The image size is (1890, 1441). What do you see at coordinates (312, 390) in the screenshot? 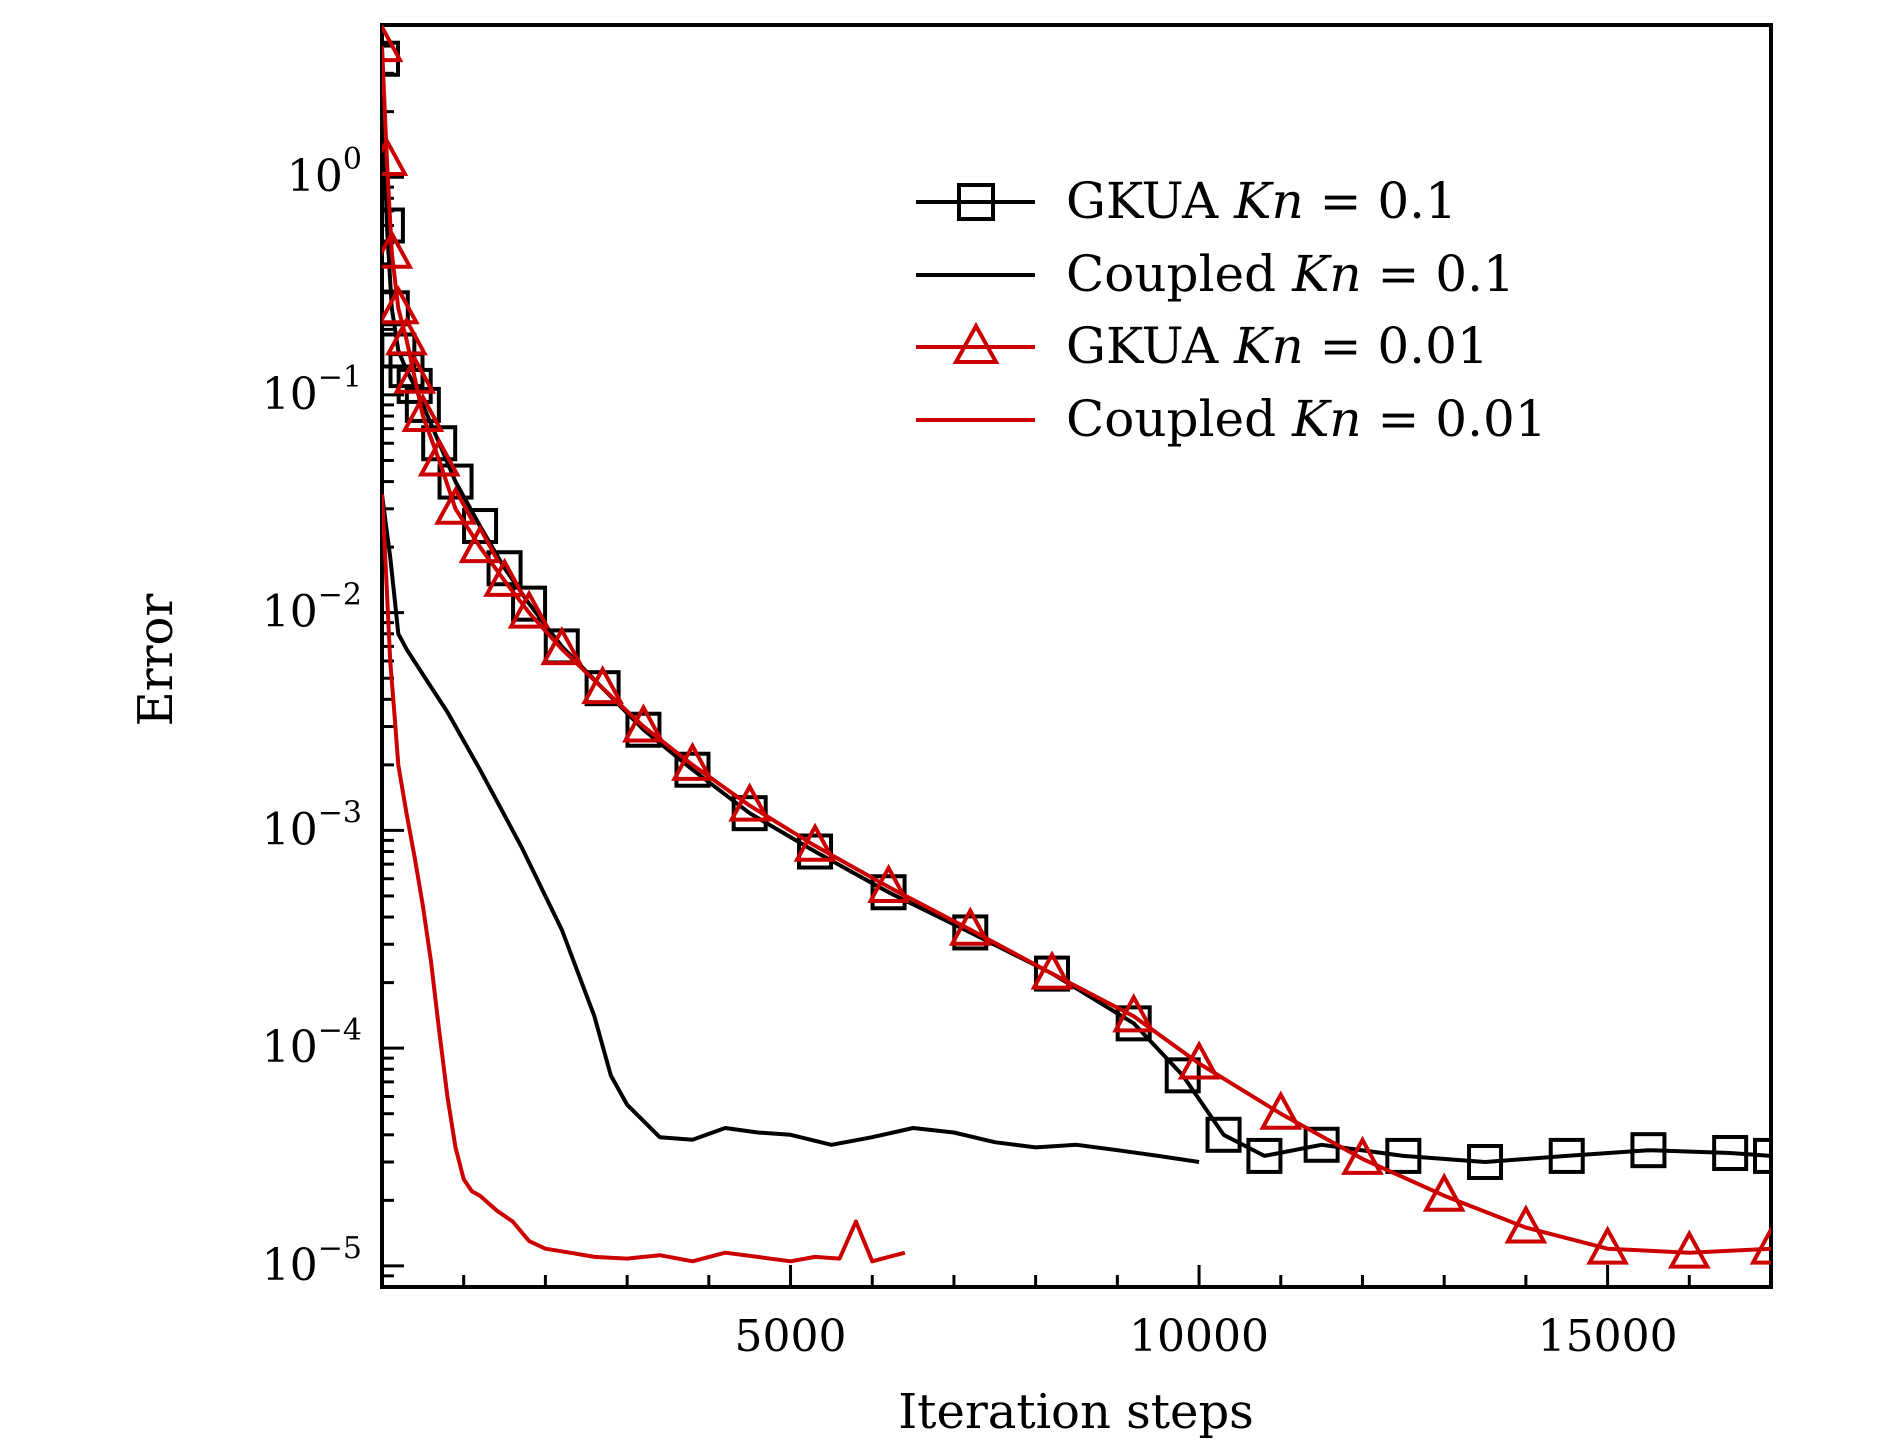
I see `y-tick-label: 10⁻¹` at bounding box center [312, 390].